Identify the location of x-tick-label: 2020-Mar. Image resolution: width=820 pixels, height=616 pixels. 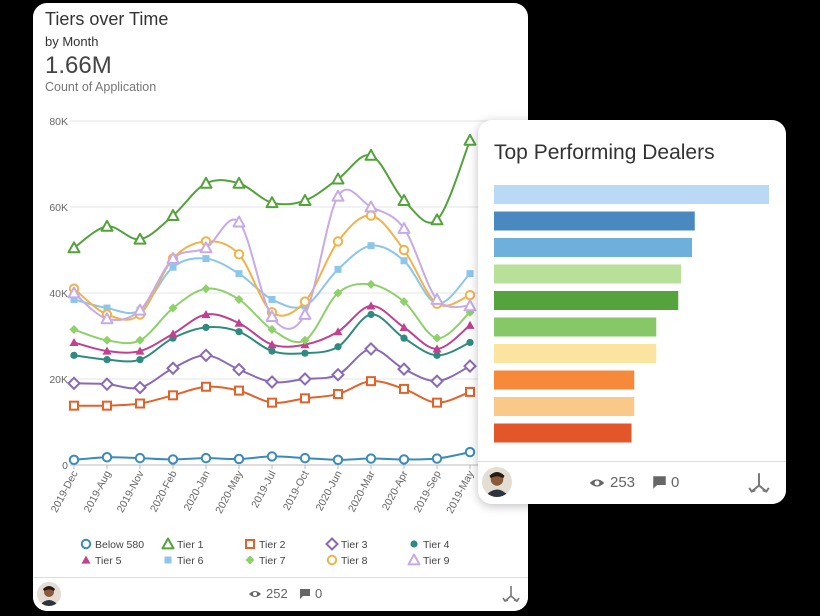
(362, 491).